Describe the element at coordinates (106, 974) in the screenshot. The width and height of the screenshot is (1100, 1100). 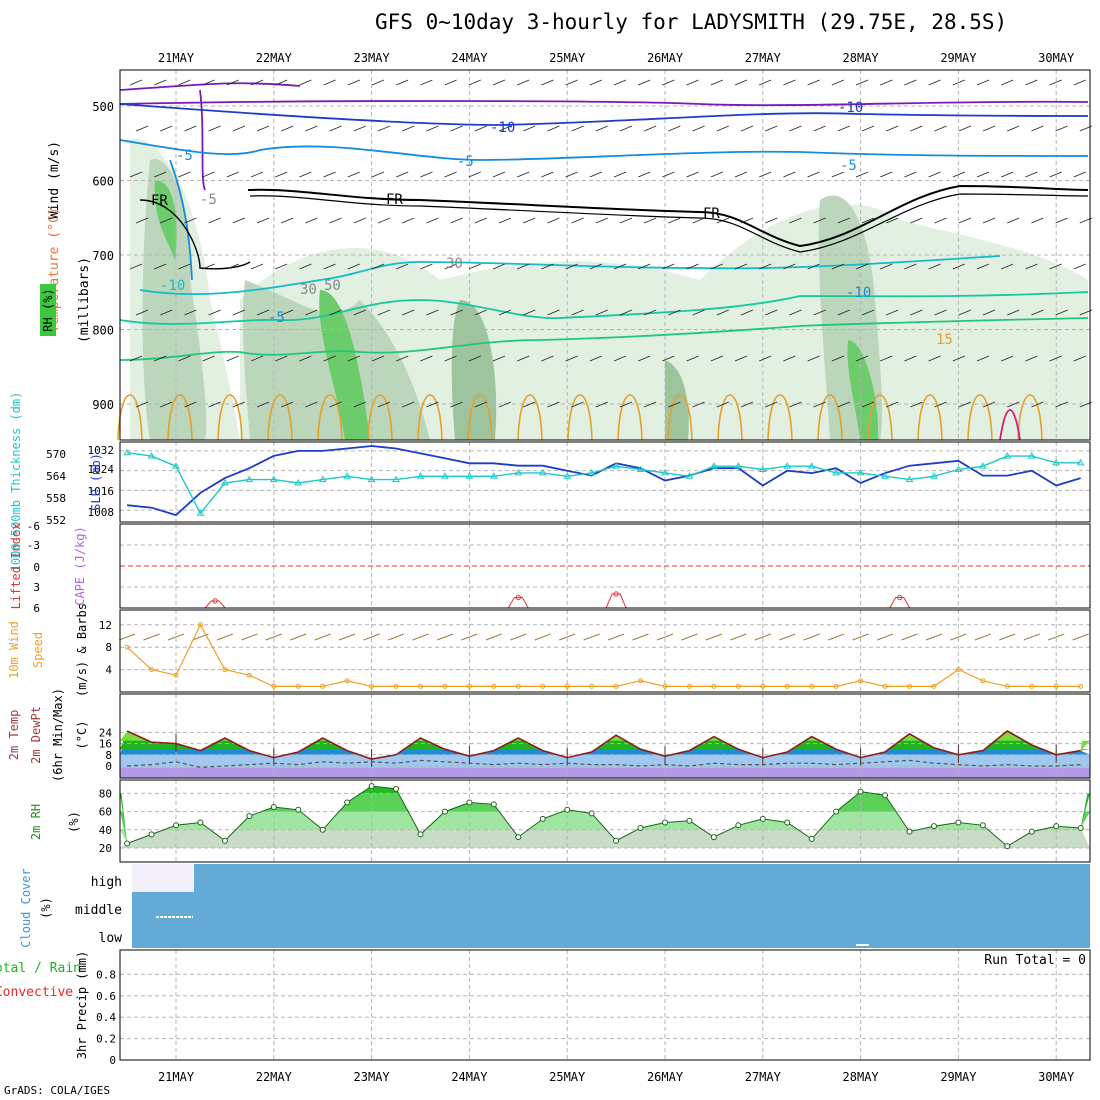
I see `precip-tick: 0.8` at that location.